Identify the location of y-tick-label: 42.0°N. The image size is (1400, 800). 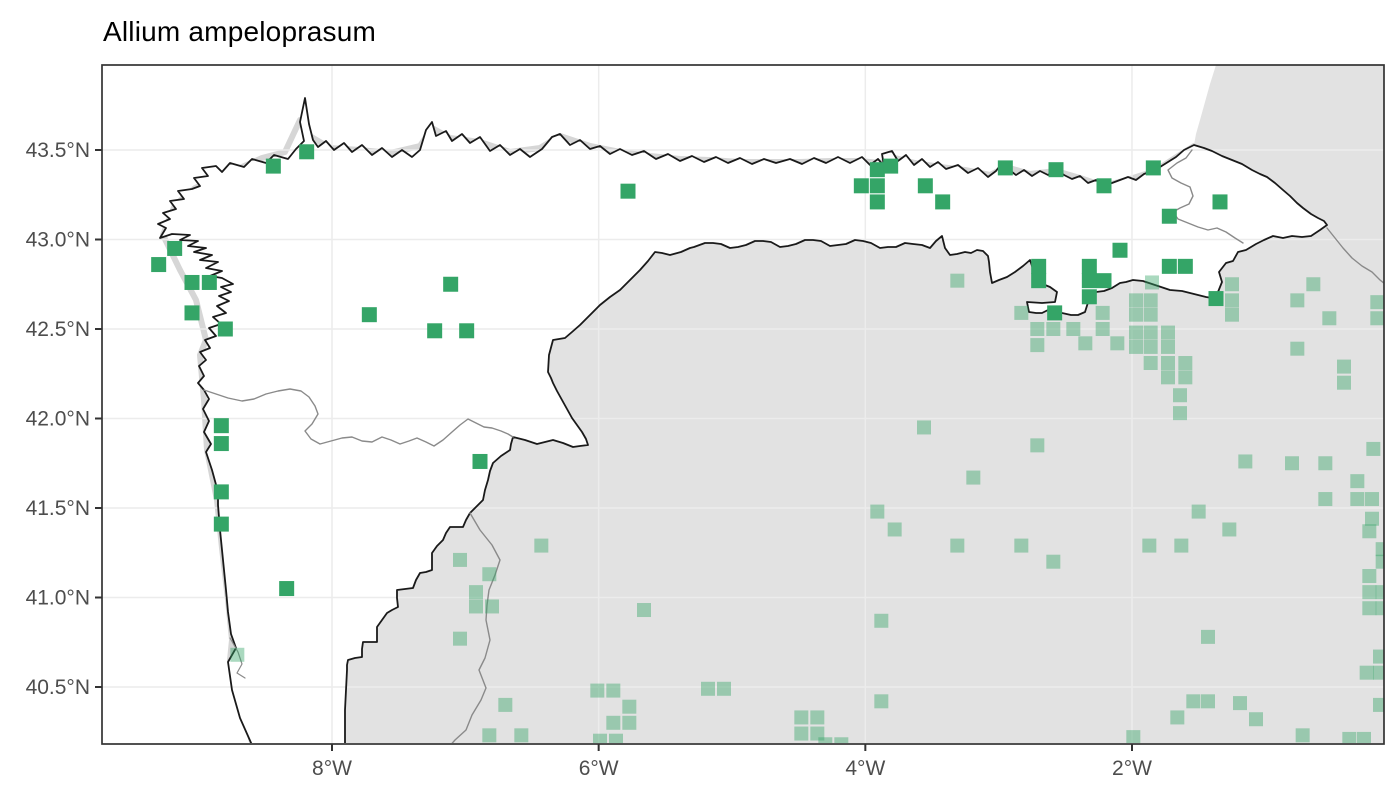
(58, 419).